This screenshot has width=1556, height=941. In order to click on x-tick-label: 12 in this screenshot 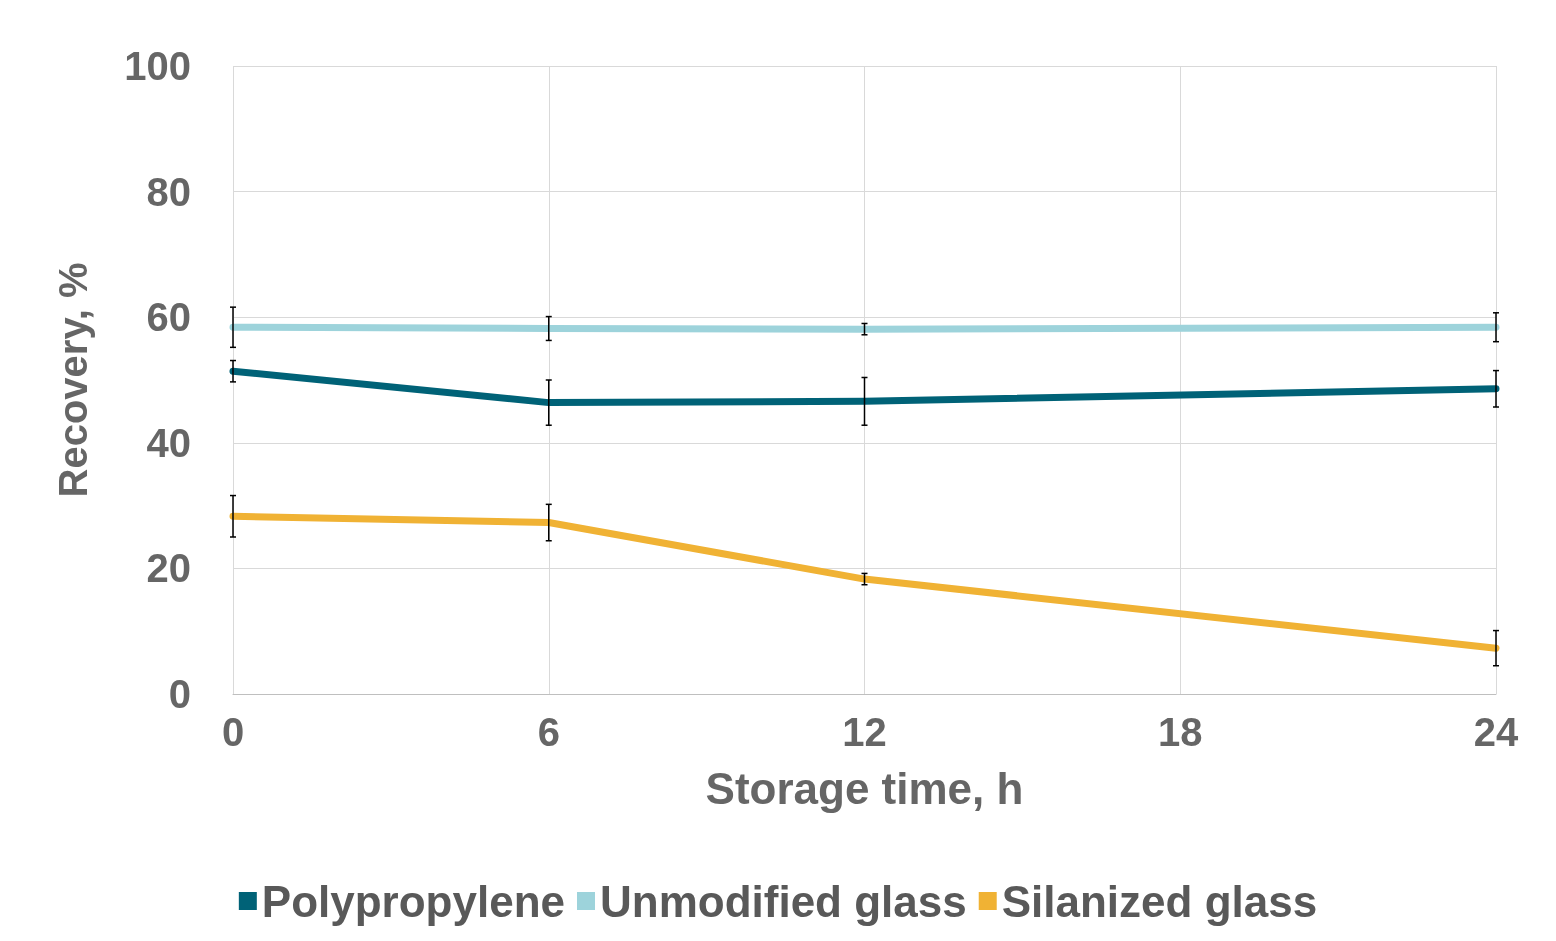, I will do `click(864, 732)`.